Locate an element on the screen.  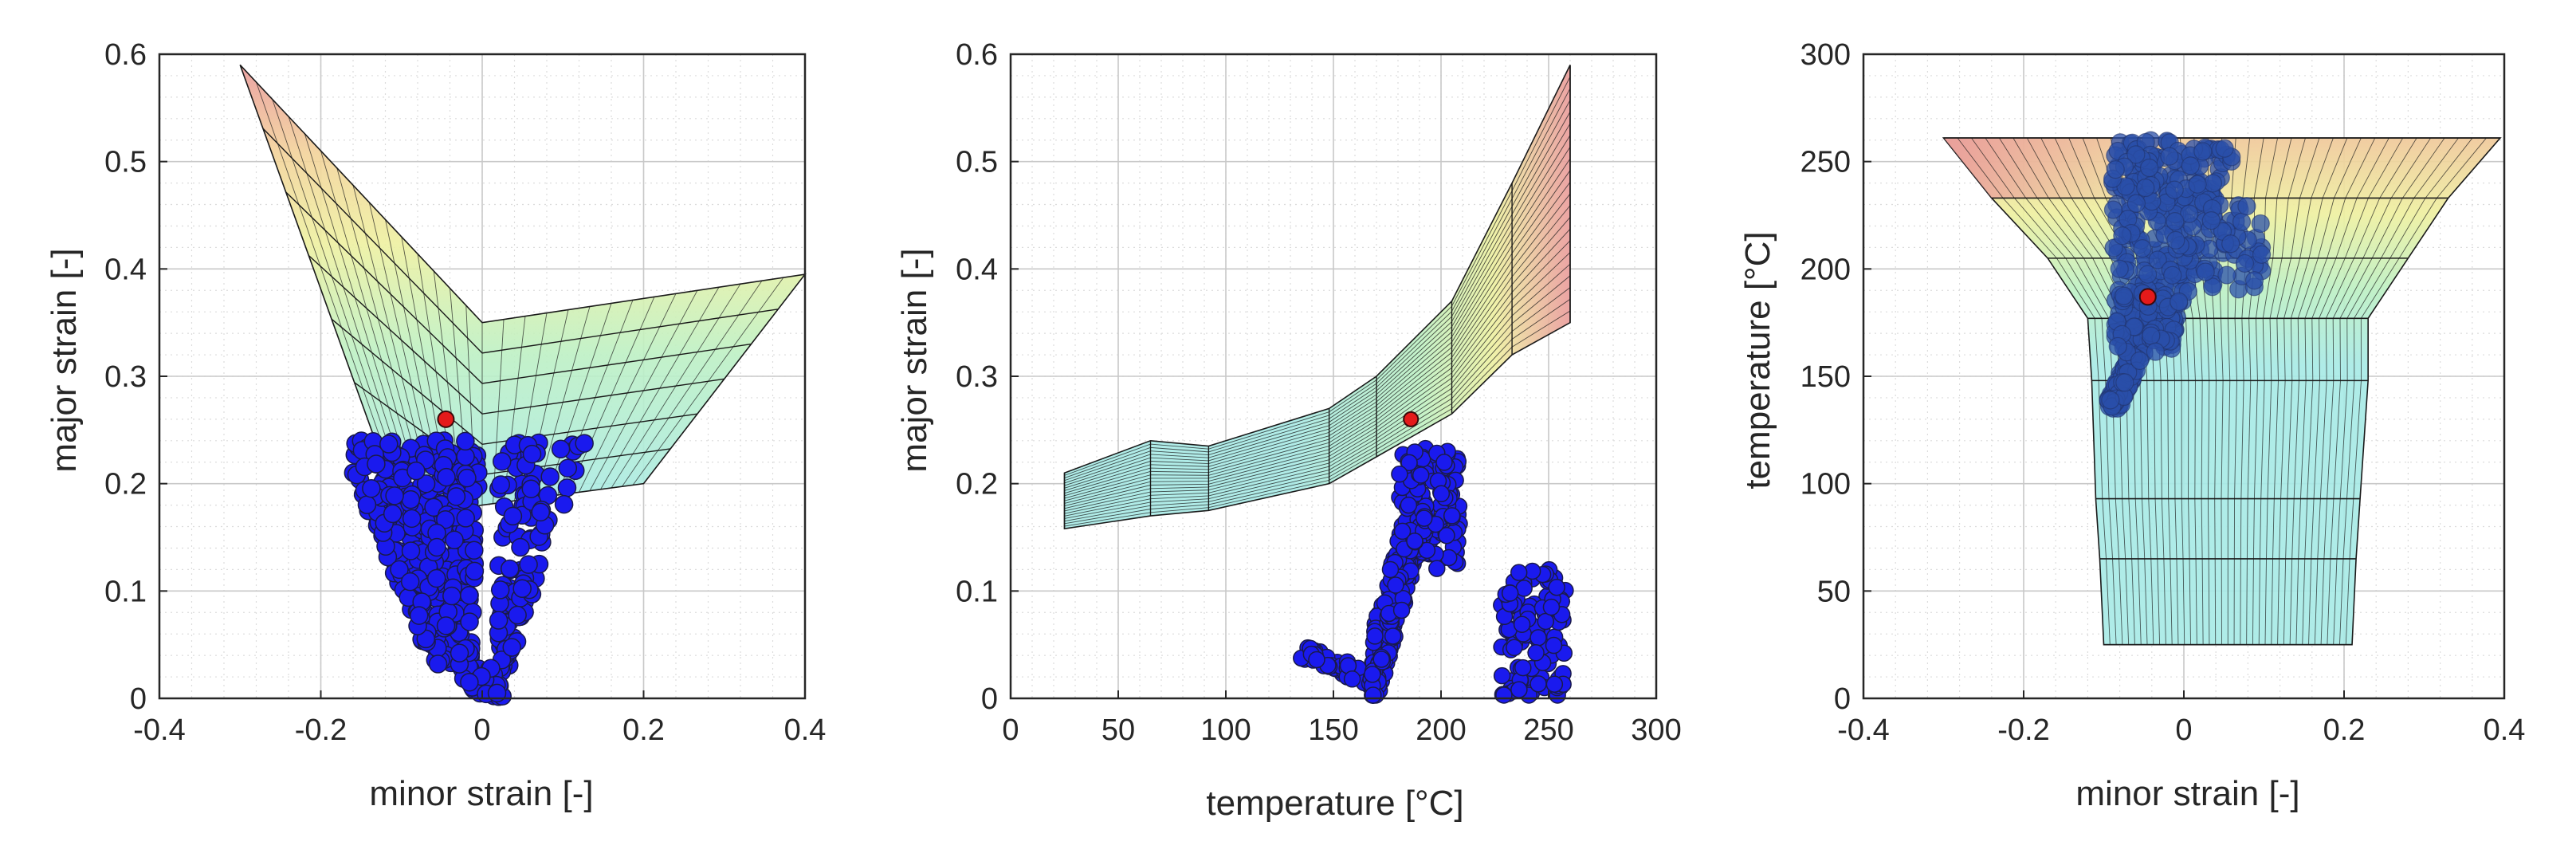
y-tick-label: 0.2 is located at coordinates (125, 484).